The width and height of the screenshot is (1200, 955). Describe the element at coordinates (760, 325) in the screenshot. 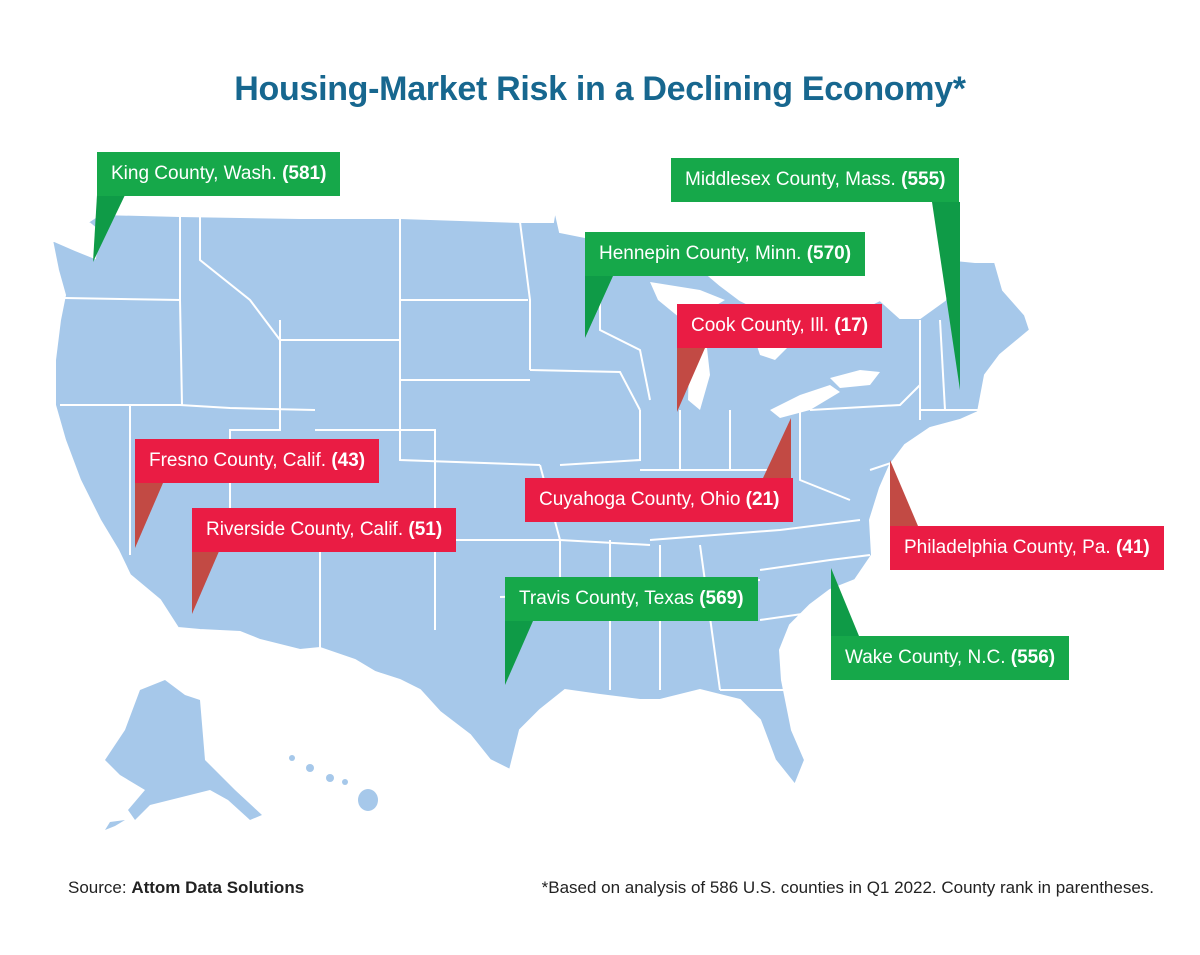

I see `callout-county: Cook County, Ill.` at that location.